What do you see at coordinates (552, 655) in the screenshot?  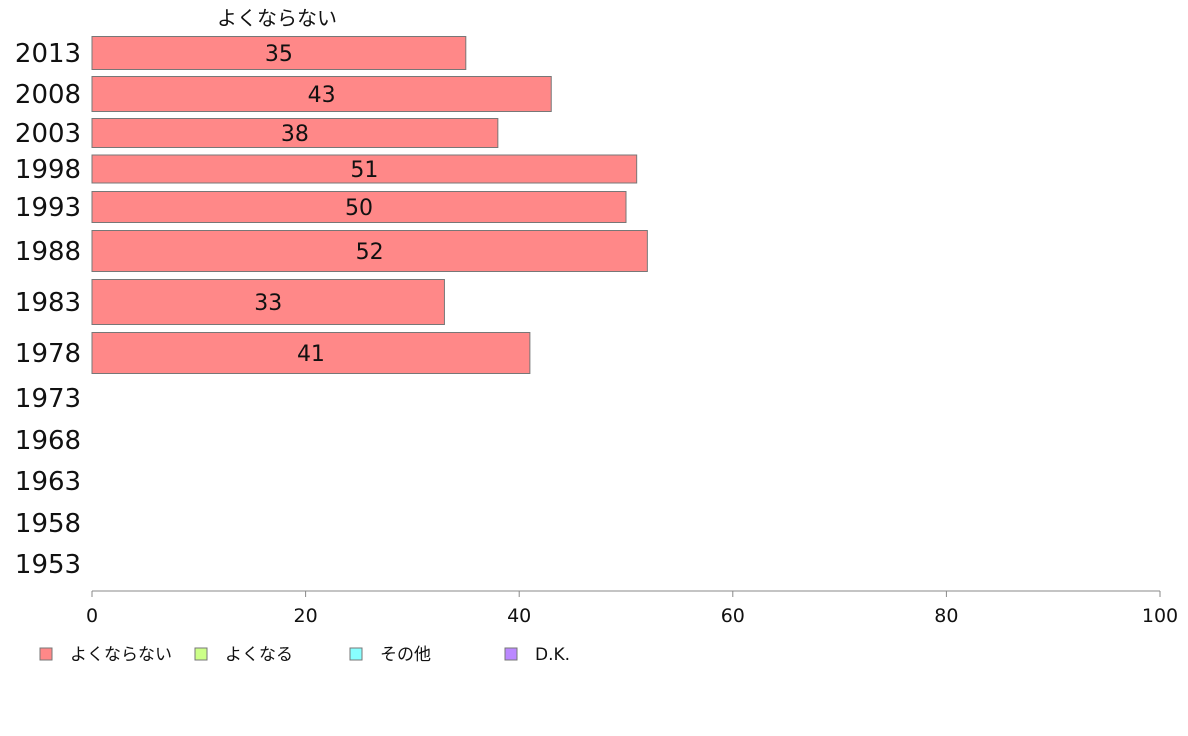 I see `legend-label: D.K.` at bounding box center [552, 655].